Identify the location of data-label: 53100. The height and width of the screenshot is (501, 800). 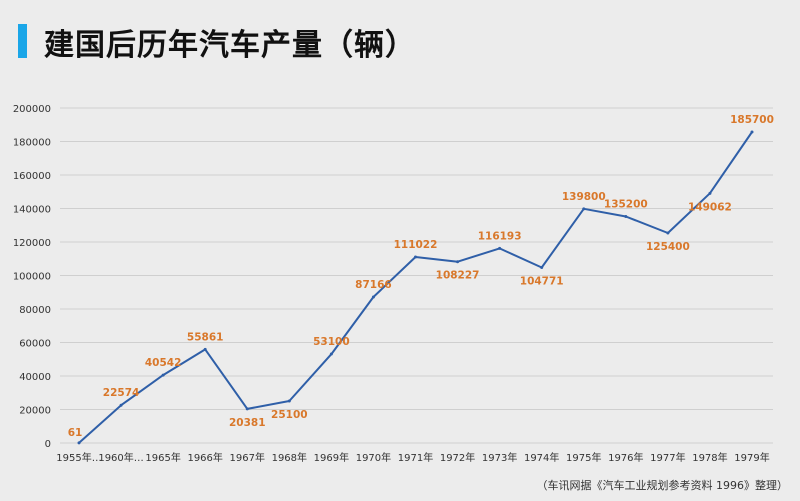
(331, 342).